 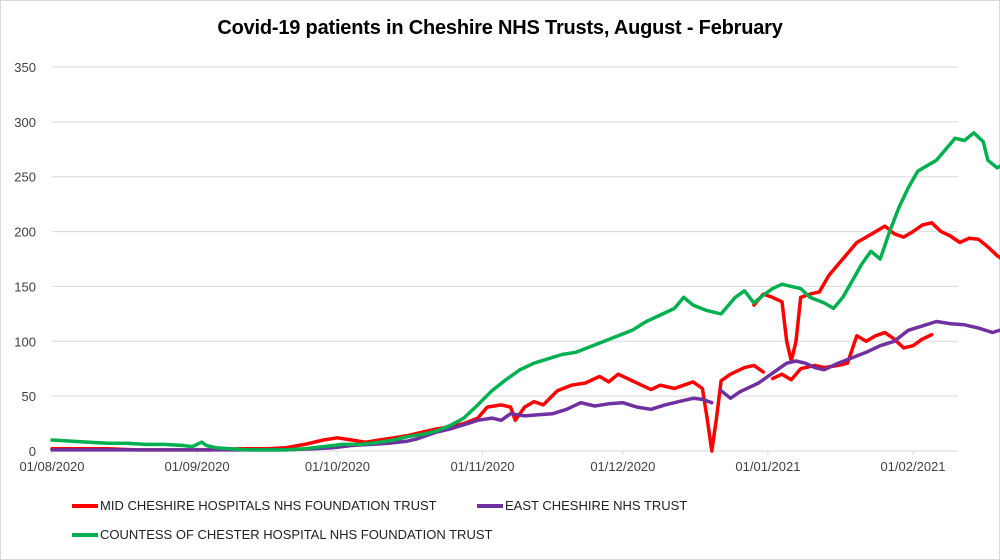 I want to click on y-tick-label: 50, so click(x=29, y=396).